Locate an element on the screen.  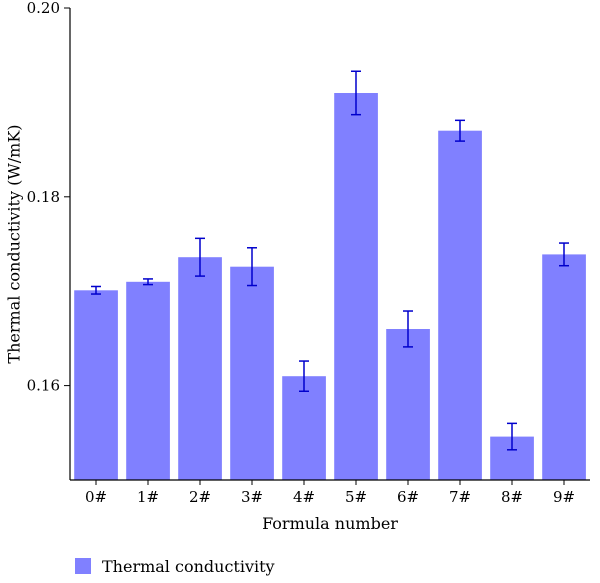
y-tick-label: 0.16 is located at coordinates (43, 386).